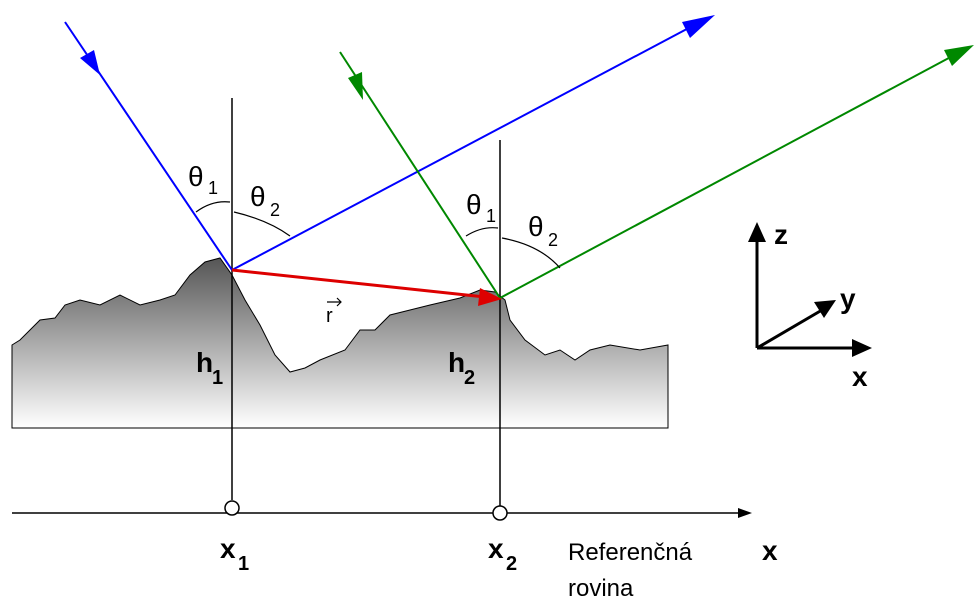  Describe the element at coordinates (848, 298) in the screenshot. I see `axis-label: y` at that location.